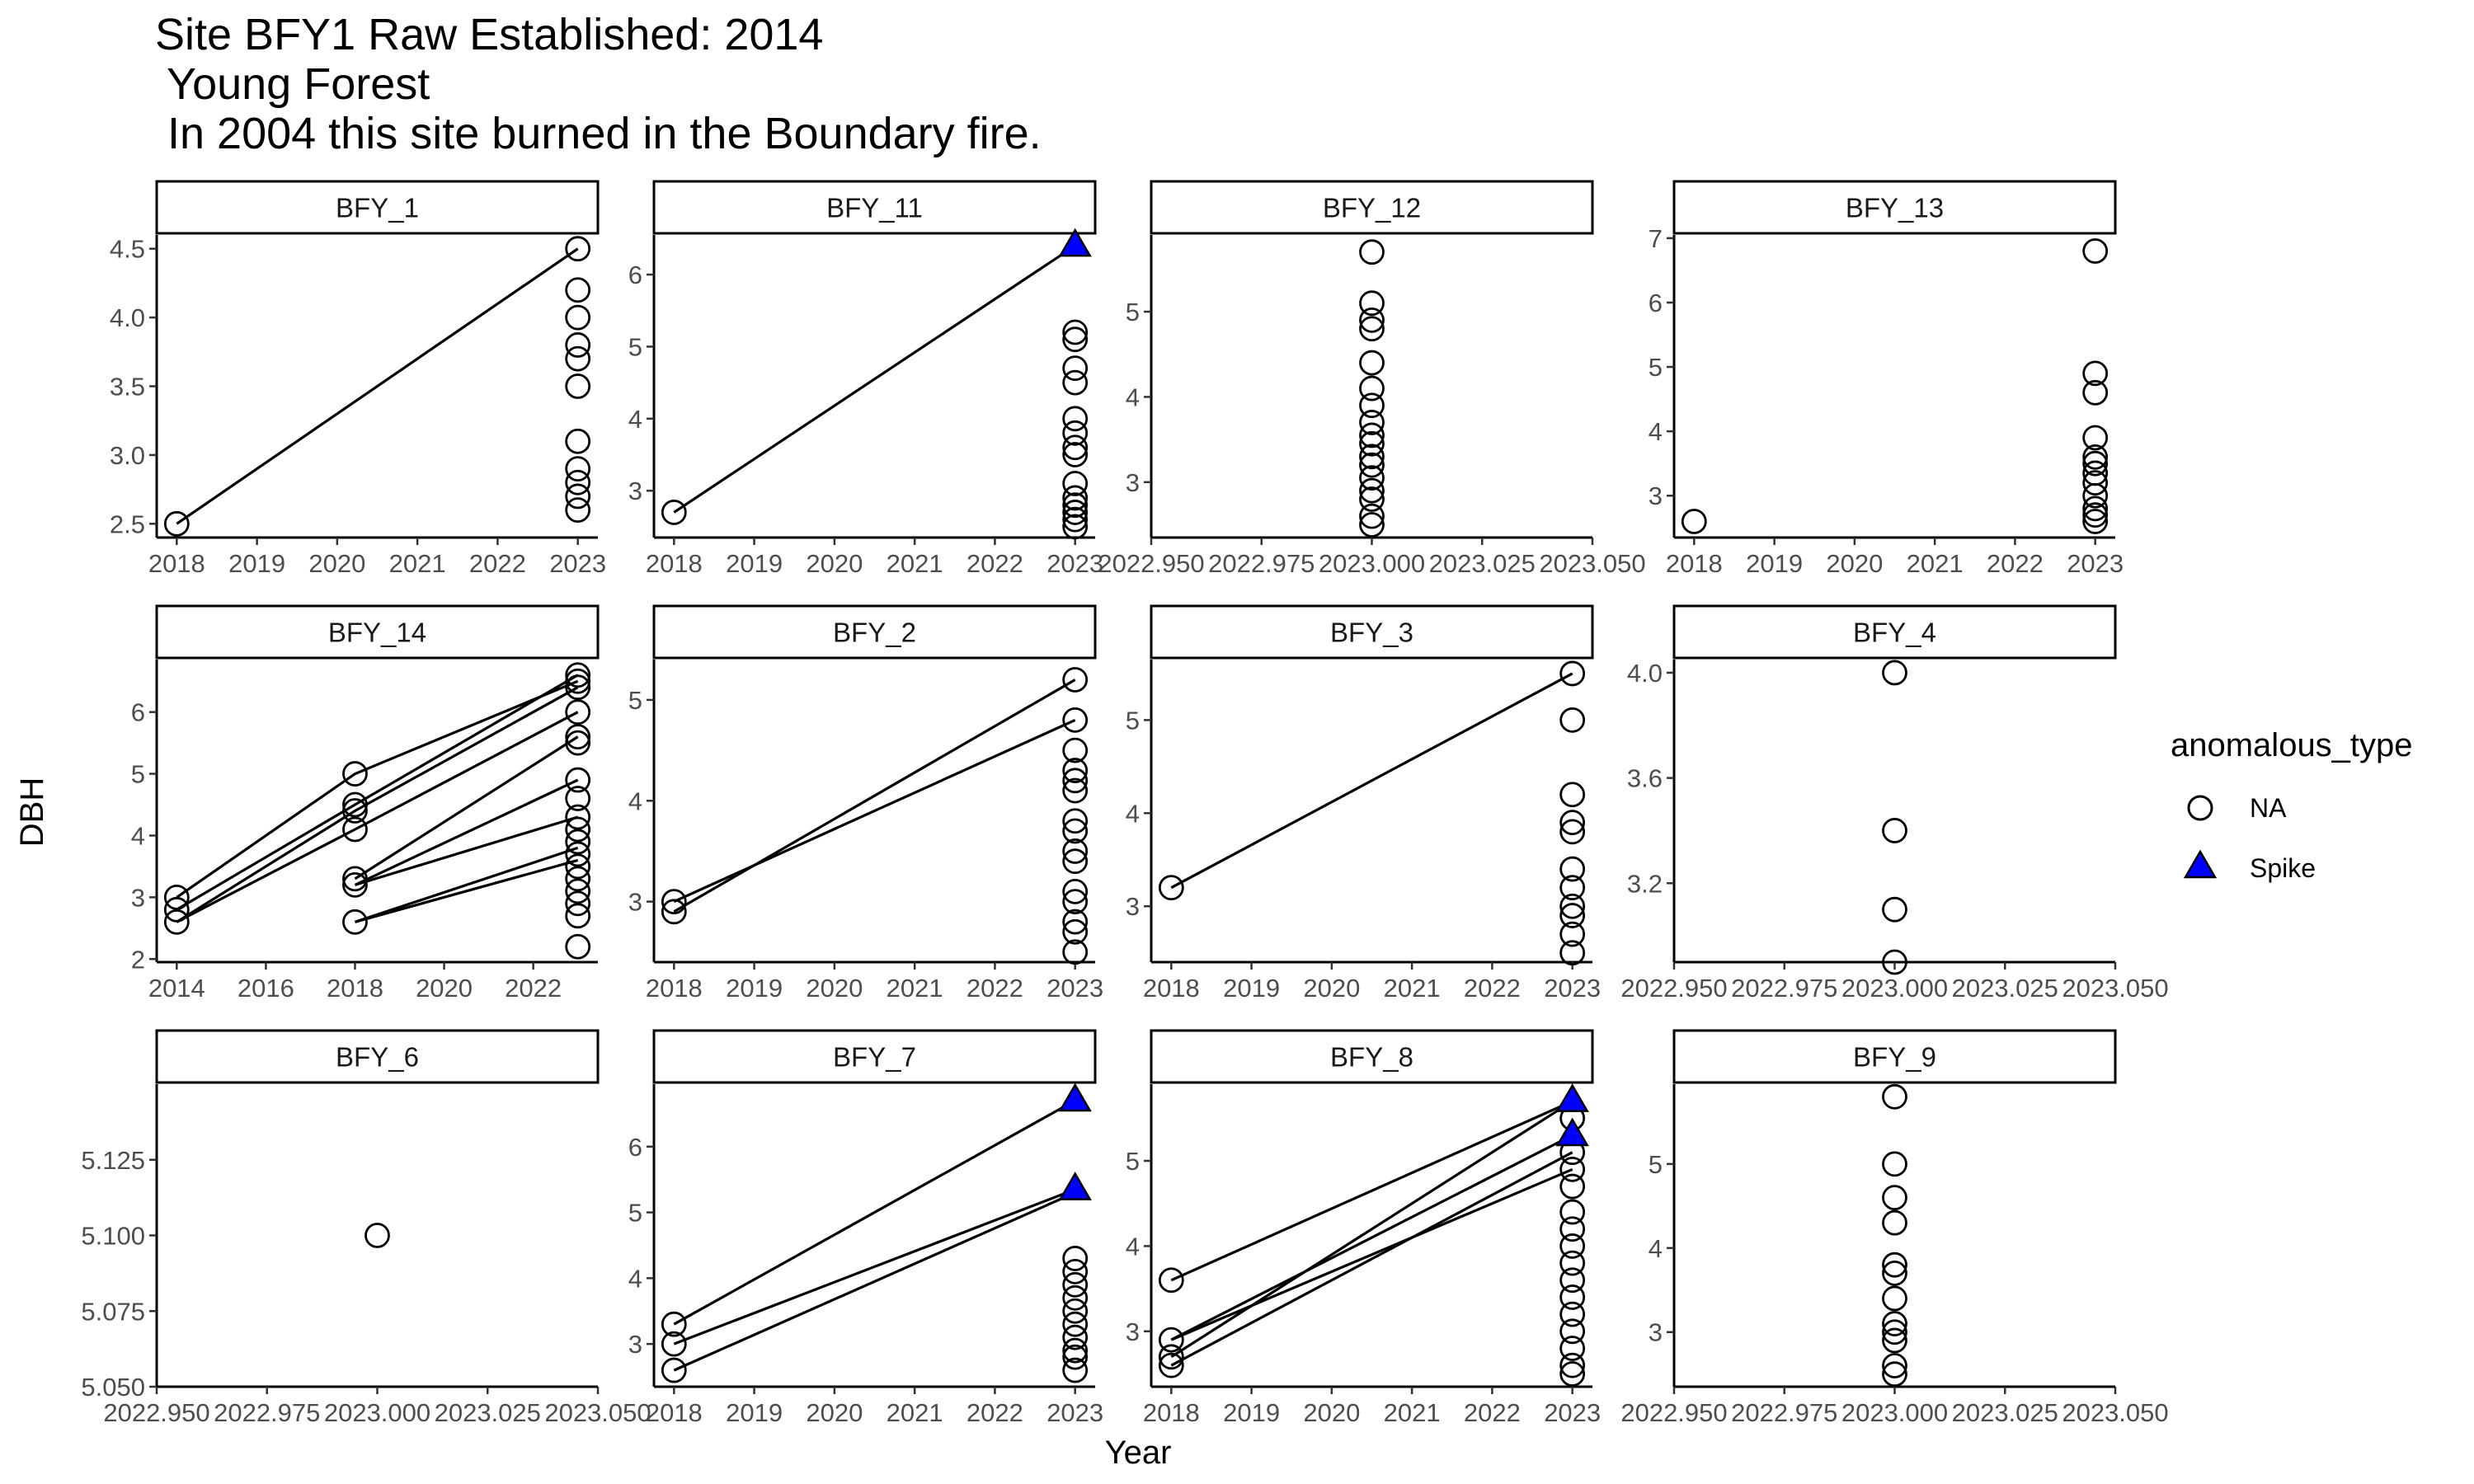  I want to click on legend-key-spike, so click(2200, 864).